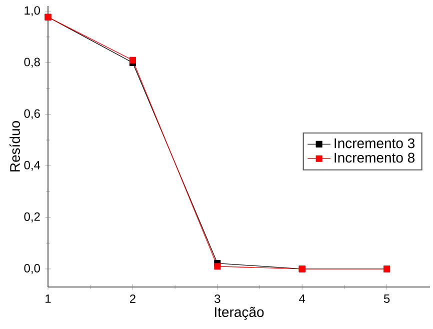 The width and height of the screenshot is (433, 329). I want to click on x-tick-label: 2, so click(133, 298).